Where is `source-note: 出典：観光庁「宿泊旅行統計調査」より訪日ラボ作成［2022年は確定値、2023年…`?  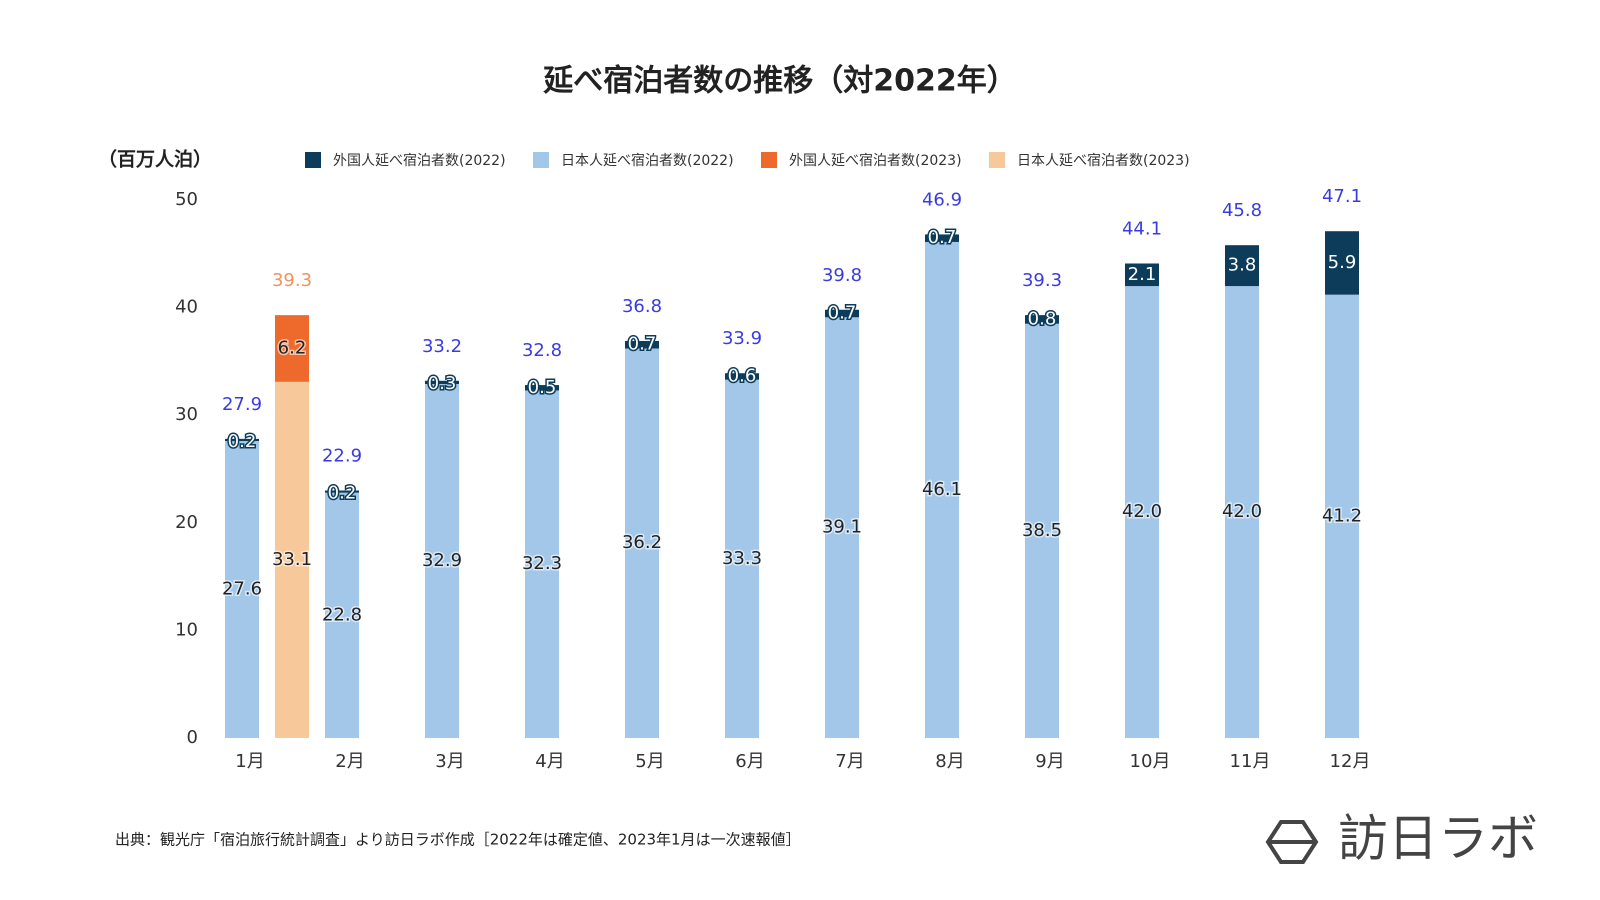
source-note: 出典：観光庁「宿泊旅行統計調査」より訪日ラボ作成［2022年は確定値、2023年… is located at coordinates (458, 840).